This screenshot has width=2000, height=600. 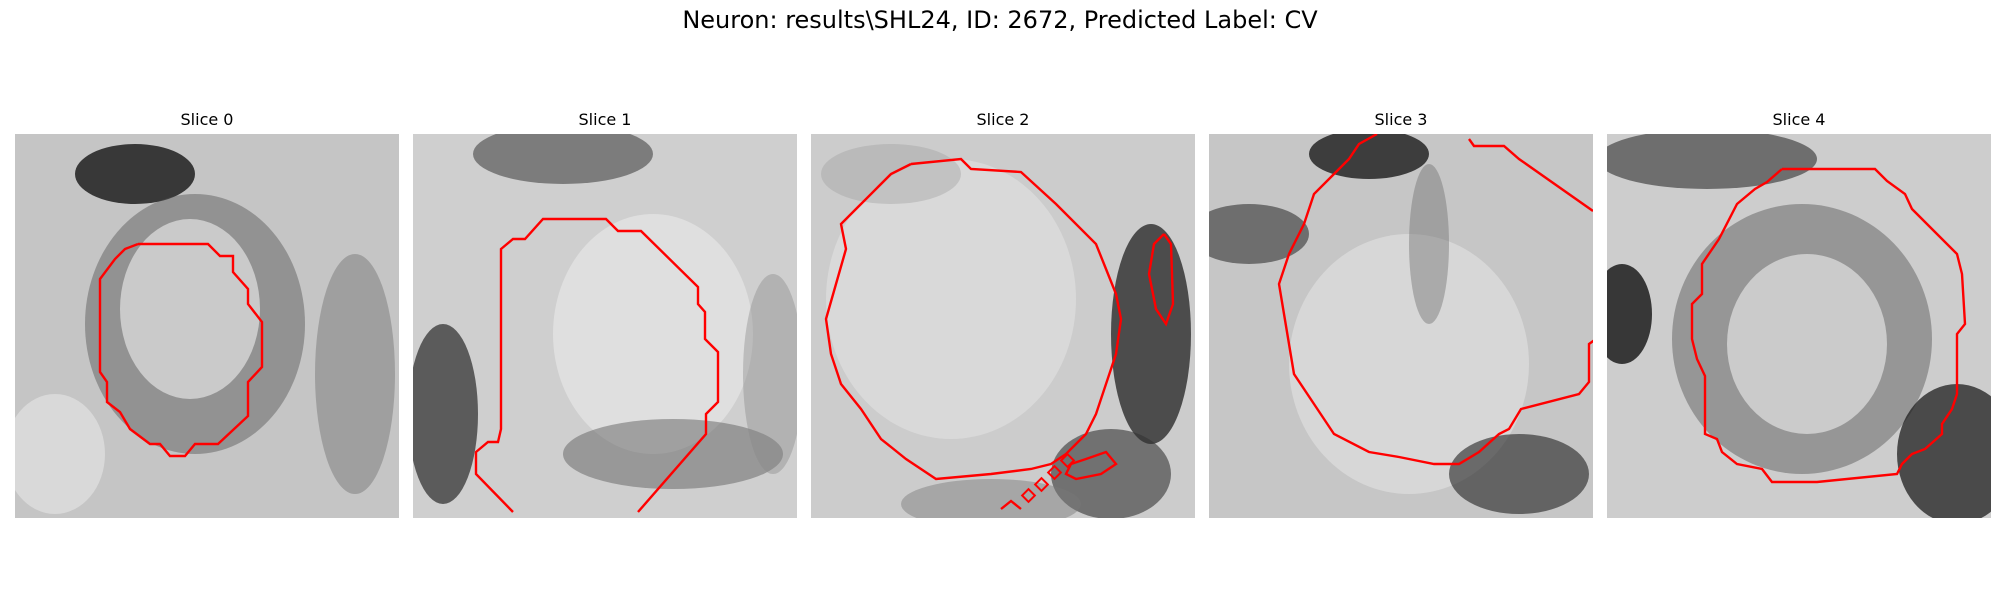 What do you see at coordinates (1161, 280) in the screenshot?
I see `contour-2b` at bounding box center [1161, 280].